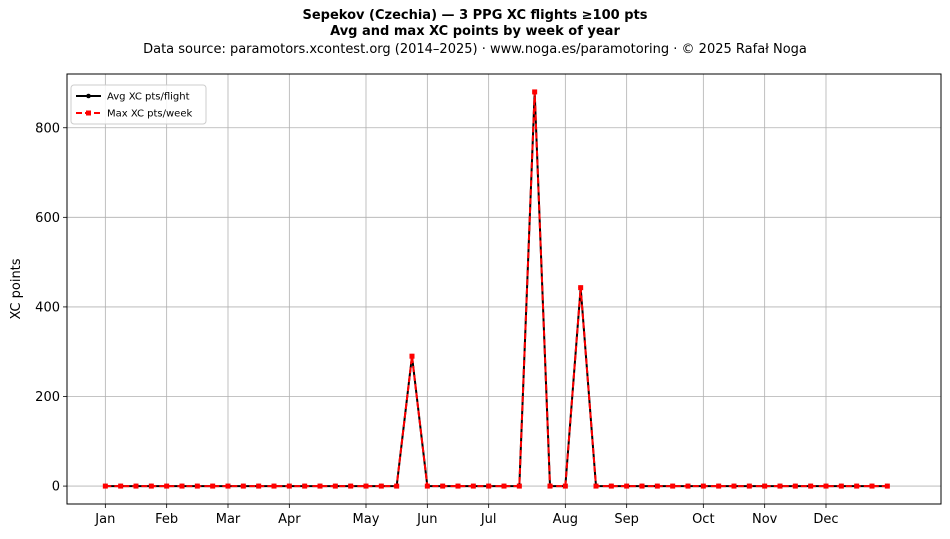  What do you see at coordinates (166, 519) in the screenshot?
I see `x-tick-label: Feb` at bounding box center [166, 519].